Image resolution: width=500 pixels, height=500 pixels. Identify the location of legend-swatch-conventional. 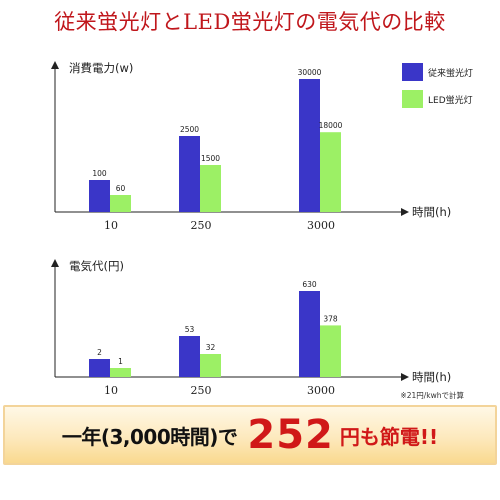
(412, 72).